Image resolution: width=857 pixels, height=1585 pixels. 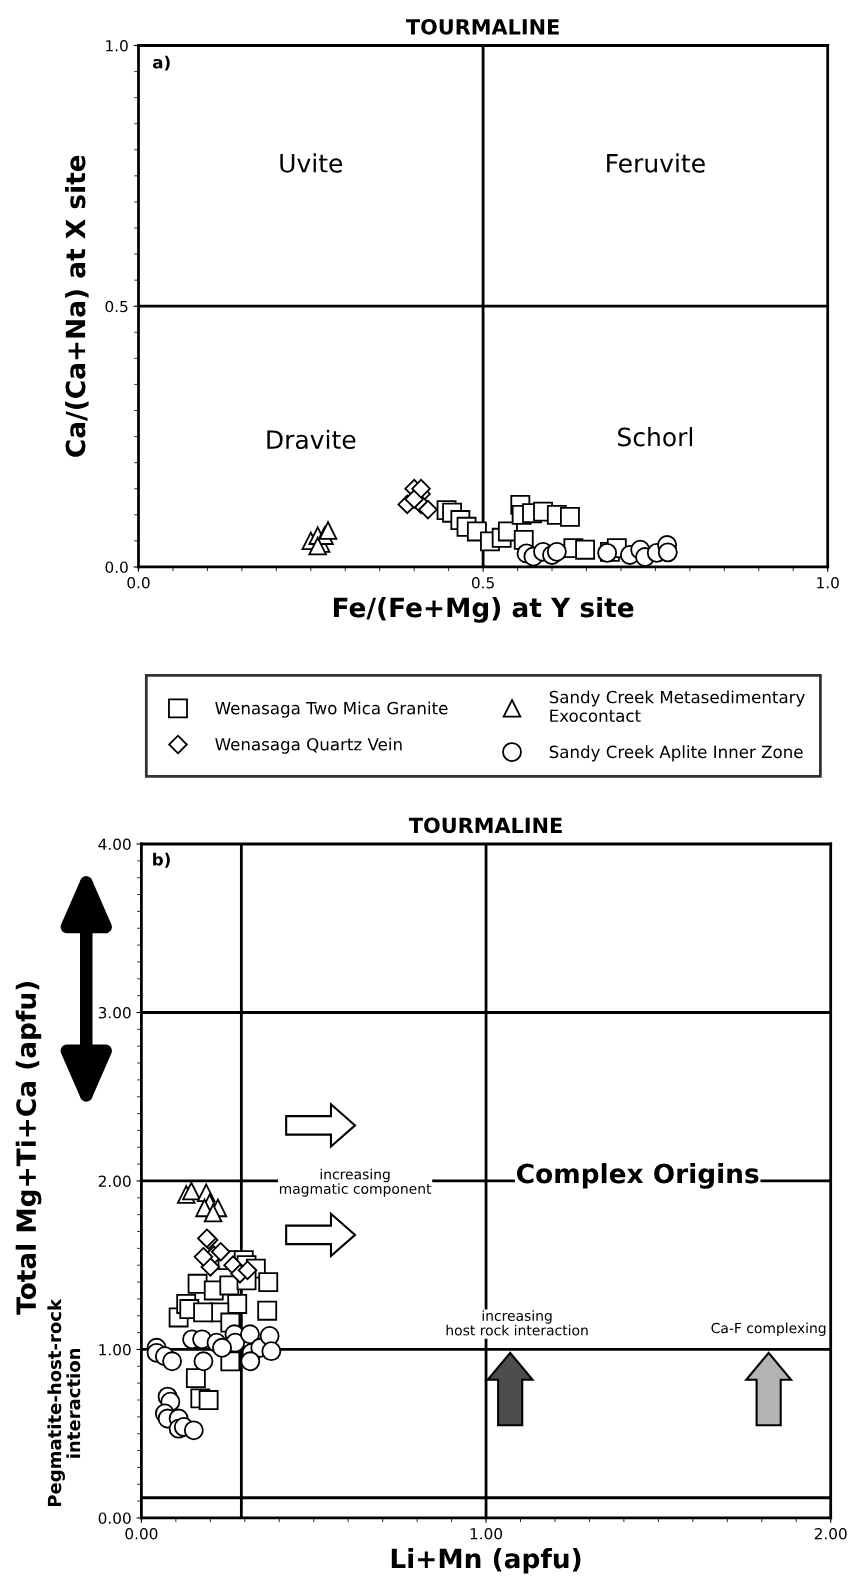 What do you see at coordinates (115, 1349) in the screenshot?
I see `y-tick-label: 1.00` at bounding box center [115, 1349].